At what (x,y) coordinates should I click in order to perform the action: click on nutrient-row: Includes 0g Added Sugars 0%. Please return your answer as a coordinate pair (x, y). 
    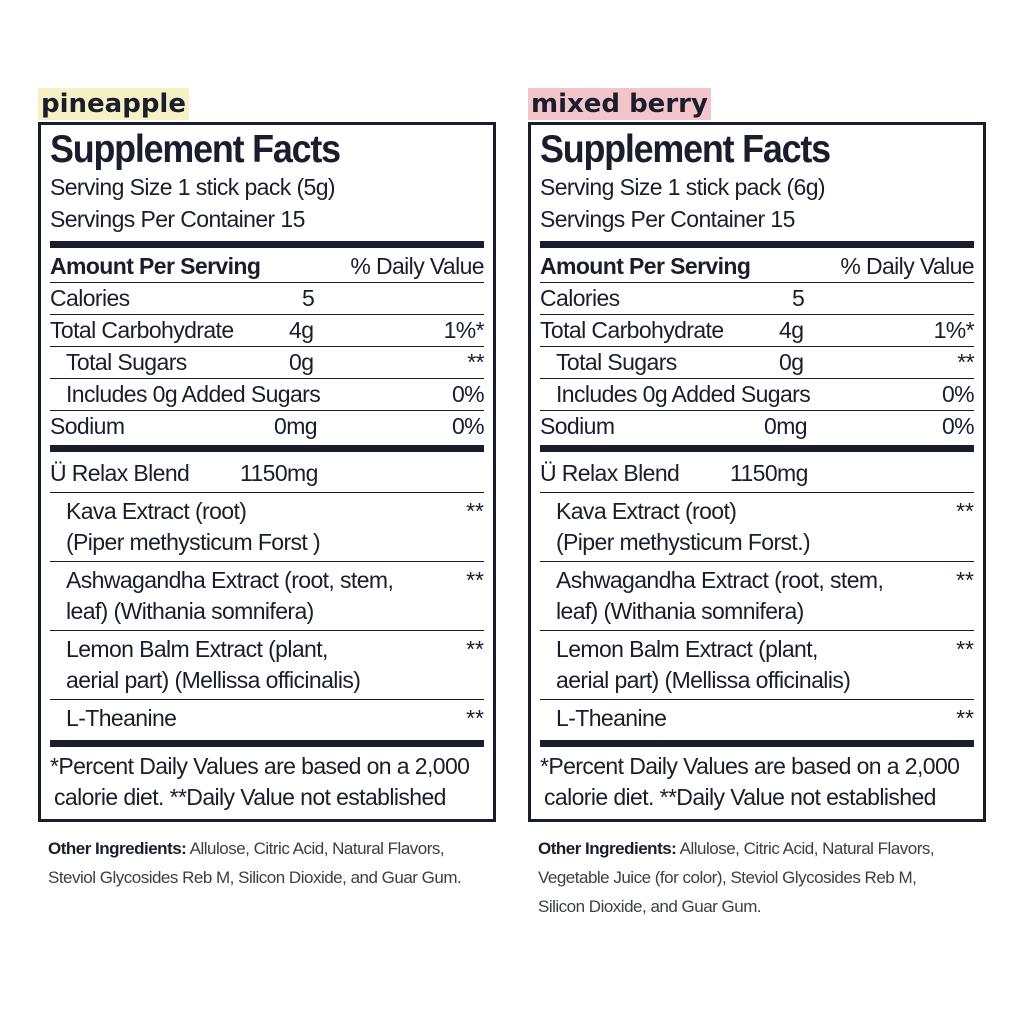
    Looking at the image, I should click on (267, 394).